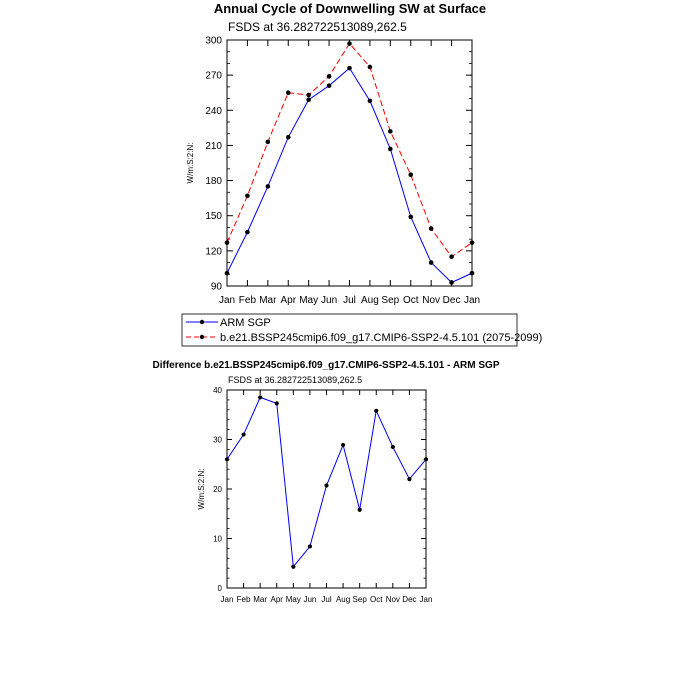 This screenshot has height=700, width=700. Describe the element at coordinates (213, 181) in the screenshot. I see `y-tick-label: 180` at that location.